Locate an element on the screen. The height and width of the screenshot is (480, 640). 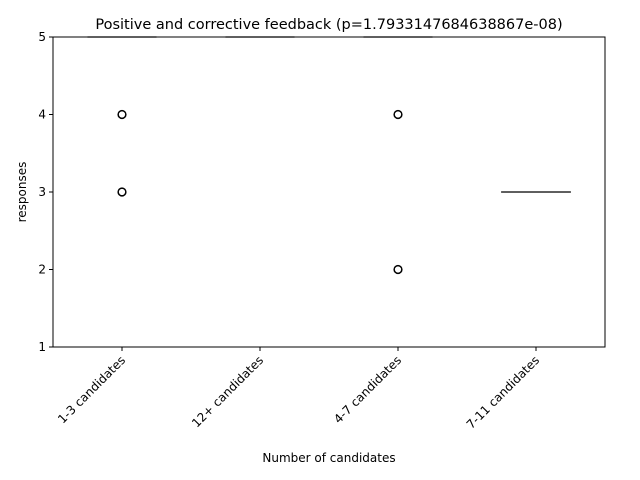
y-tick-label: 5 is located at coordinates (42, 37).